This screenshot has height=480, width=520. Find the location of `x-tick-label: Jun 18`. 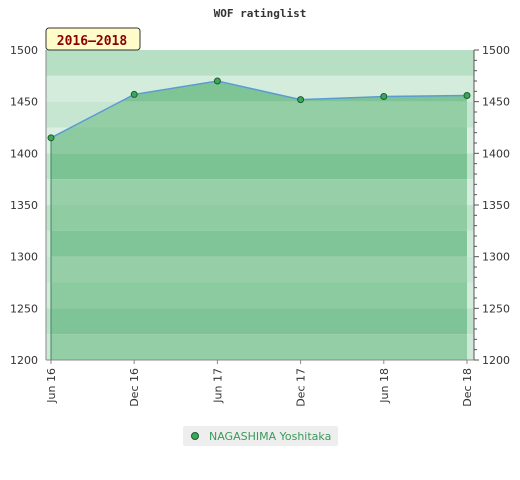

x-tick-label: Jun 18 is located at coordinates (384, 386).